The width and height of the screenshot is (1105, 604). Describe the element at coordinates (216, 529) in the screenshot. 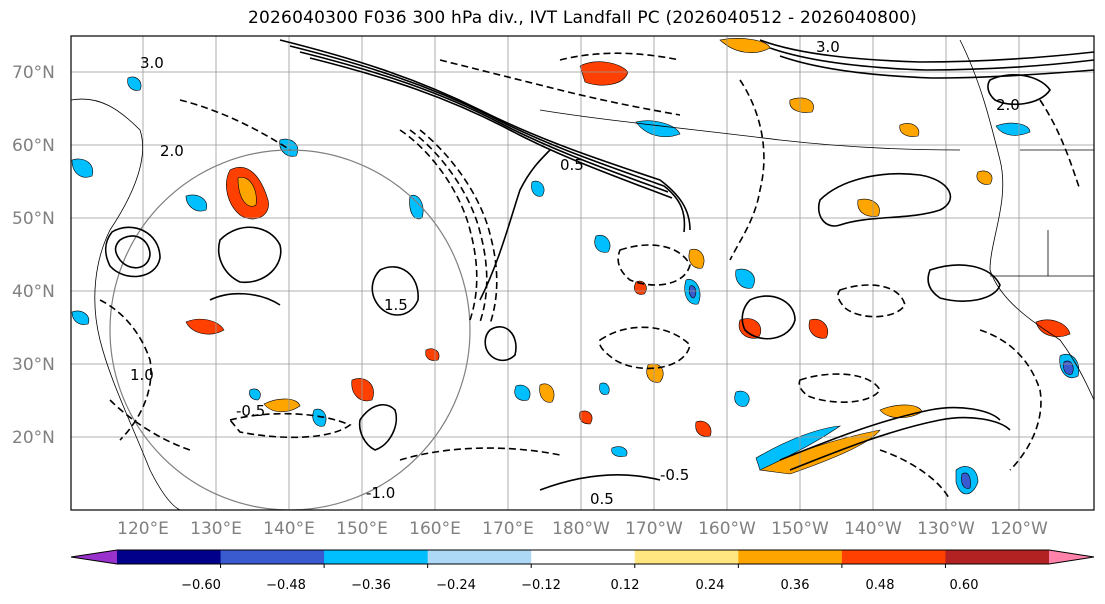

I see `lon-label: 130°E` at that location.